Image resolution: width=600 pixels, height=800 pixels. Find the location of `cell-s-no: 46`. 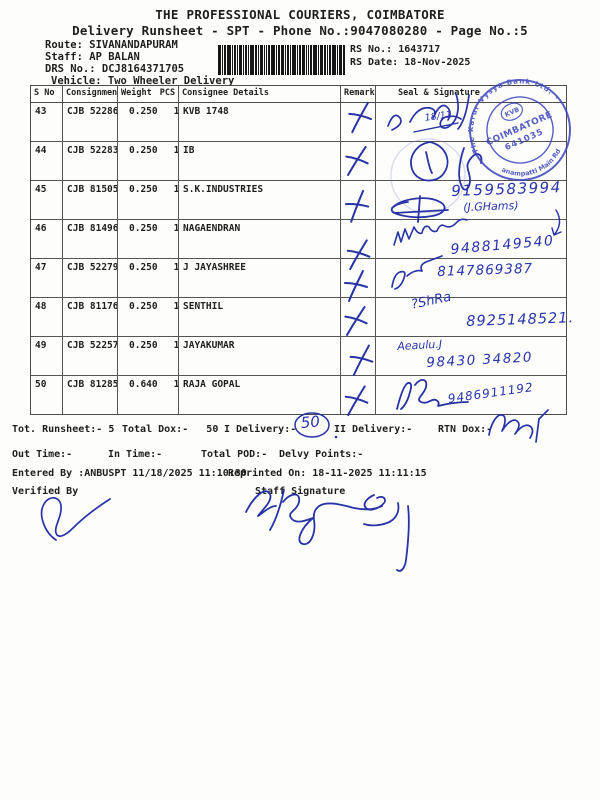

cell-s-no: 46 is located at coordinates (47, 239).